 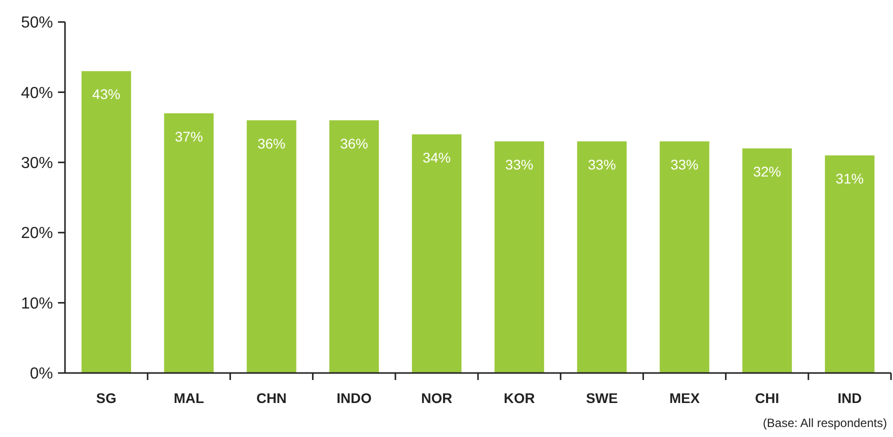 What do you see at coordinates (767, 171) in the screenshot?
I see `data-label: 32%` at bounding box center [767, 171].